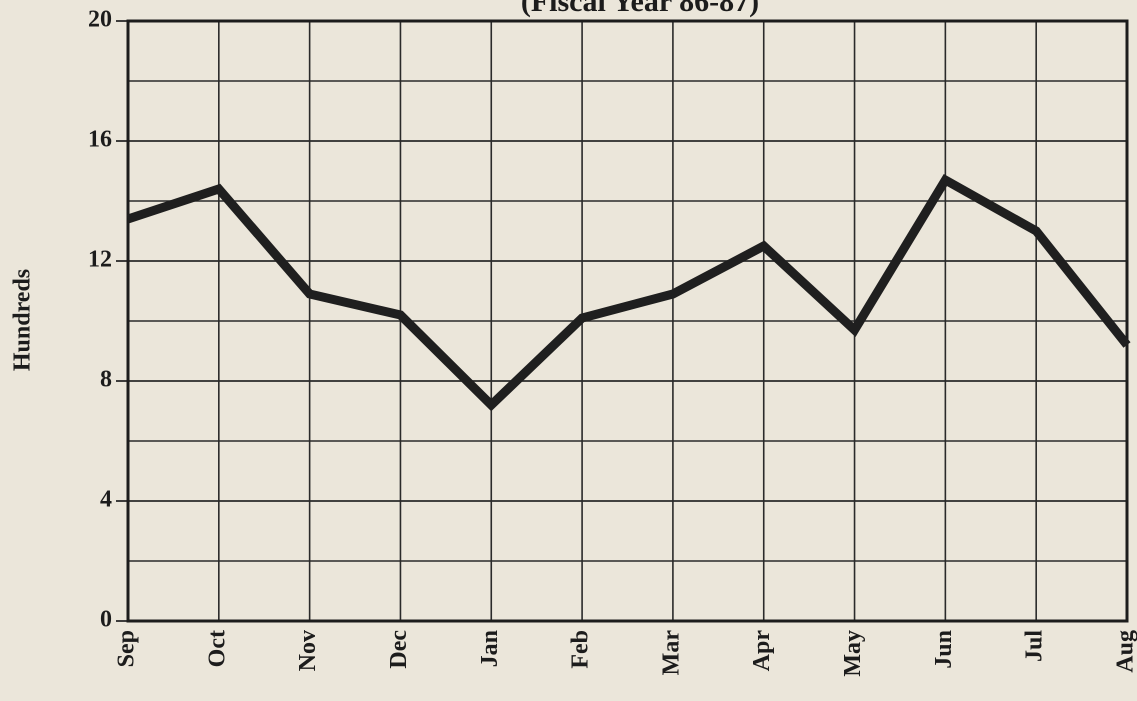 This screenshot has width=1137, height=701. Describe the element at coordinates (106, 500) in the screenshot. I see `y-tick-label: 4` at that location.